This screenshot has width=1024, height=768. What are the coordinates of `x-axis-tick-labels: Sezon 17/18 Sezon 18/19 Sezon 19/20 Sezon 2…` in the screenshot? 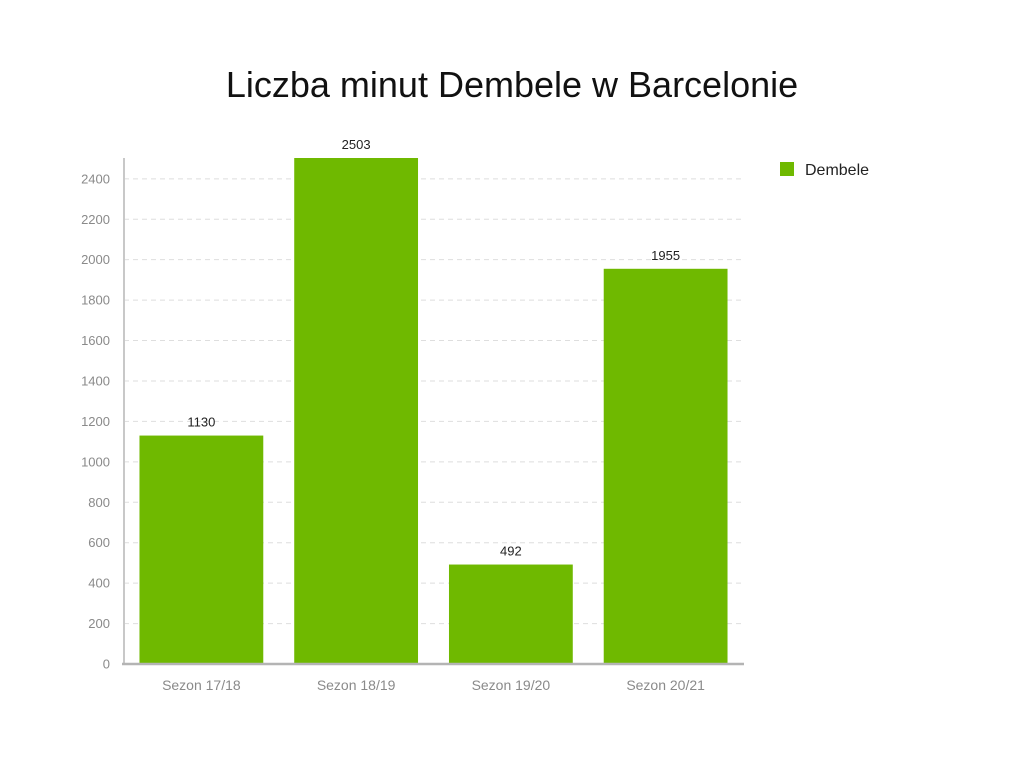 It's located at (433, 685).